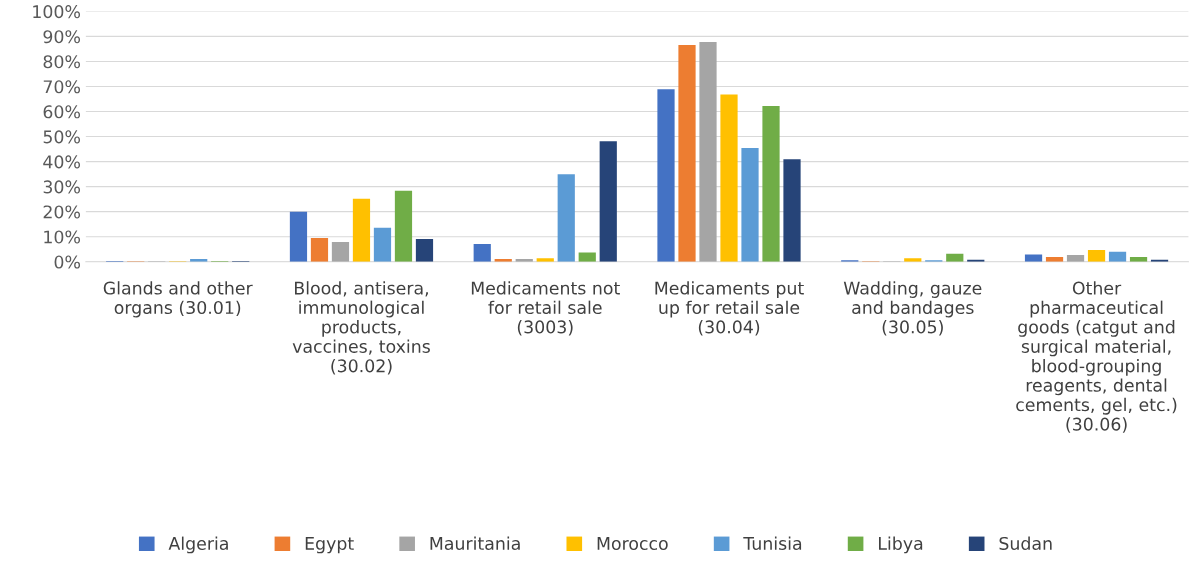  Describe the element at coordinates (61, 87) in the screenshot. I see `y-tick-label: 70%` at that location.